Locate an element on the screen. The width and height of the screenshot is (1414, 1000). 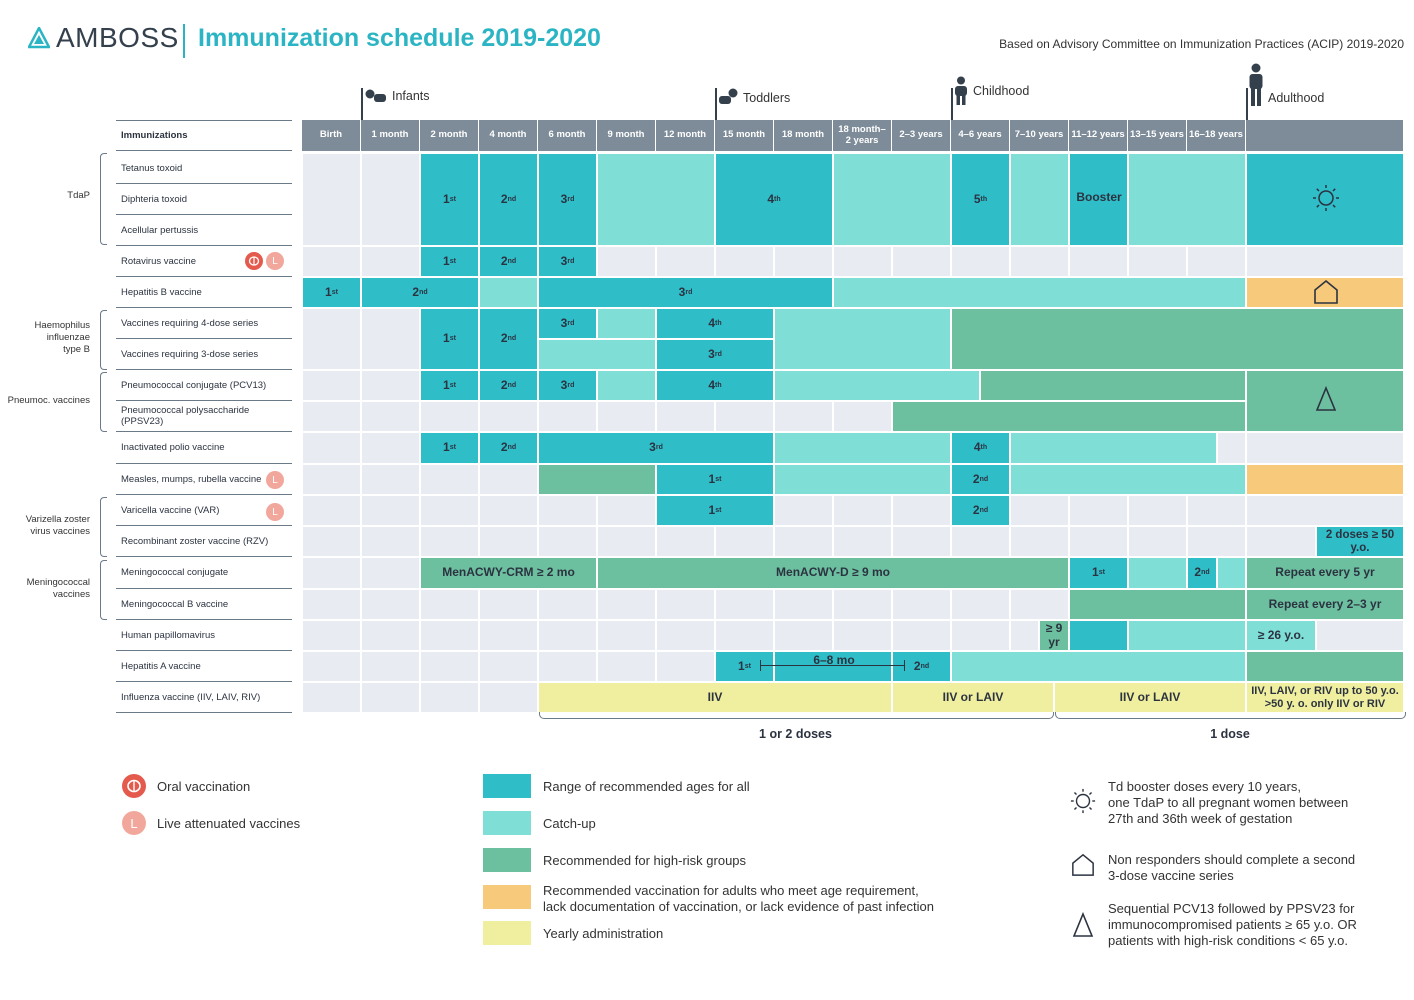
row-label: Vaccines requiring 3-dose series is located at coordinates (204, 354).